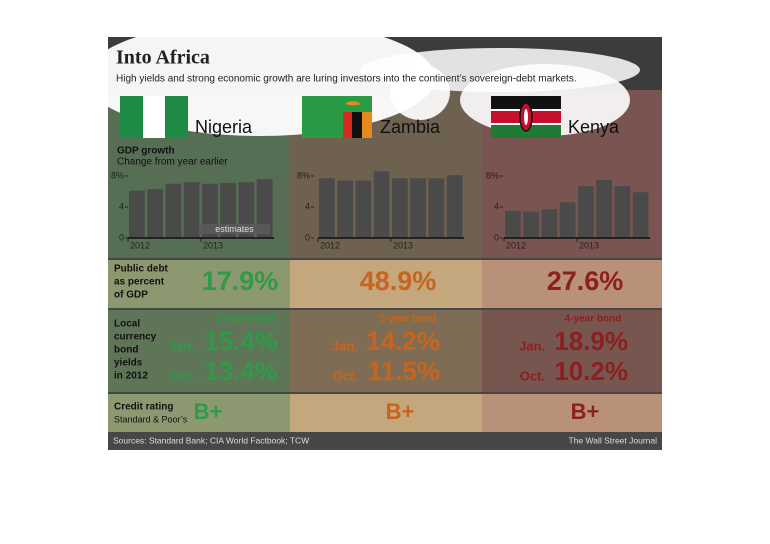  What do you see at coordinates (353, 103) in the screenshot?
I see `flag-eagle` at bounding box center [353, 103].